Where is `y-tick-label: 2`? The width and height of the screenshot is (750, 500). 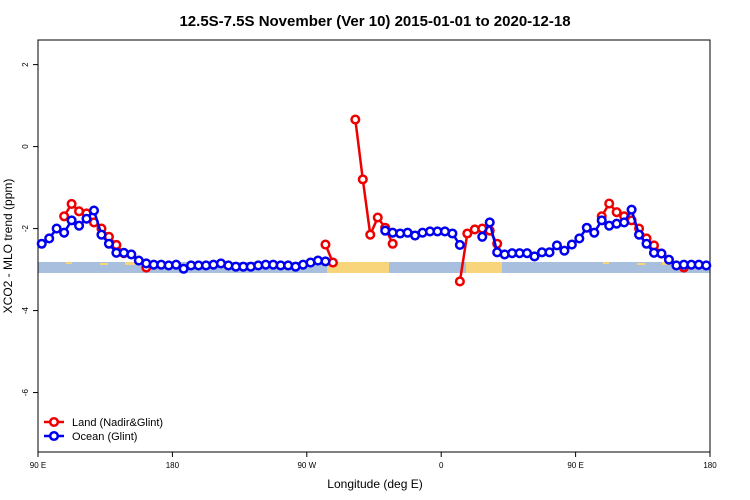 y-tick-label: 2 is located at coordinates (25, 64).